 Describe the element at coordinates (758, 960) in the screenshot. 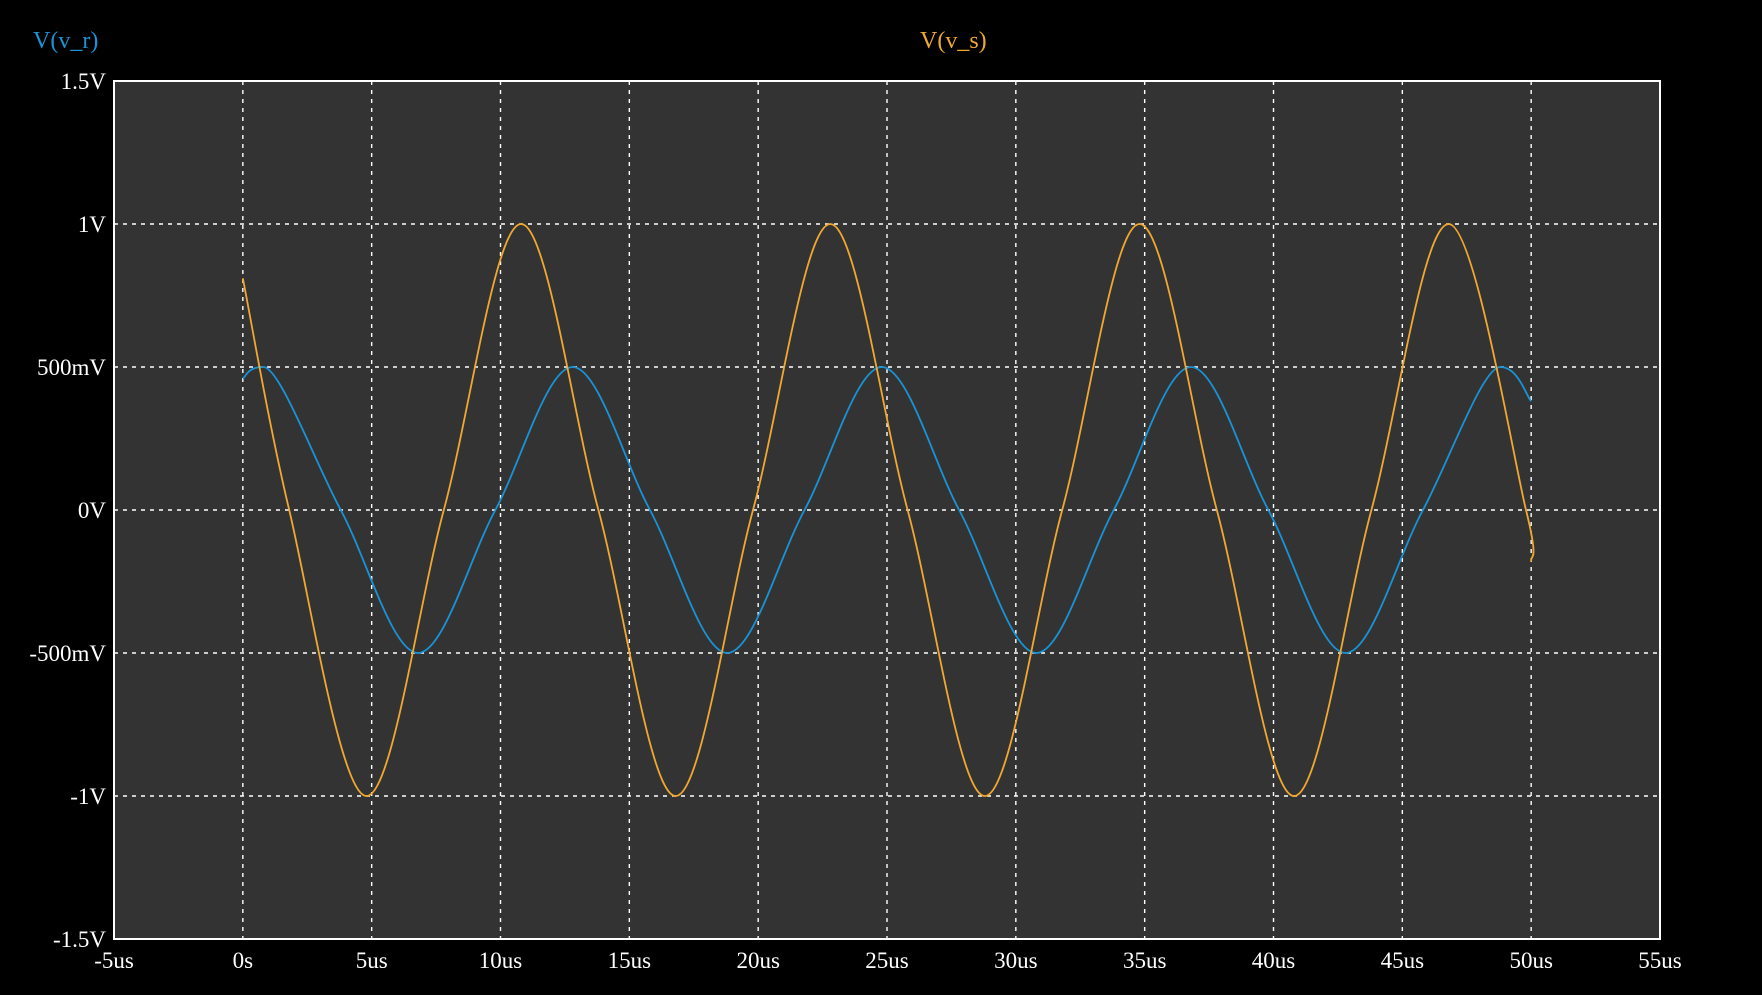

I see `x-tick-label: 20us` at that location.